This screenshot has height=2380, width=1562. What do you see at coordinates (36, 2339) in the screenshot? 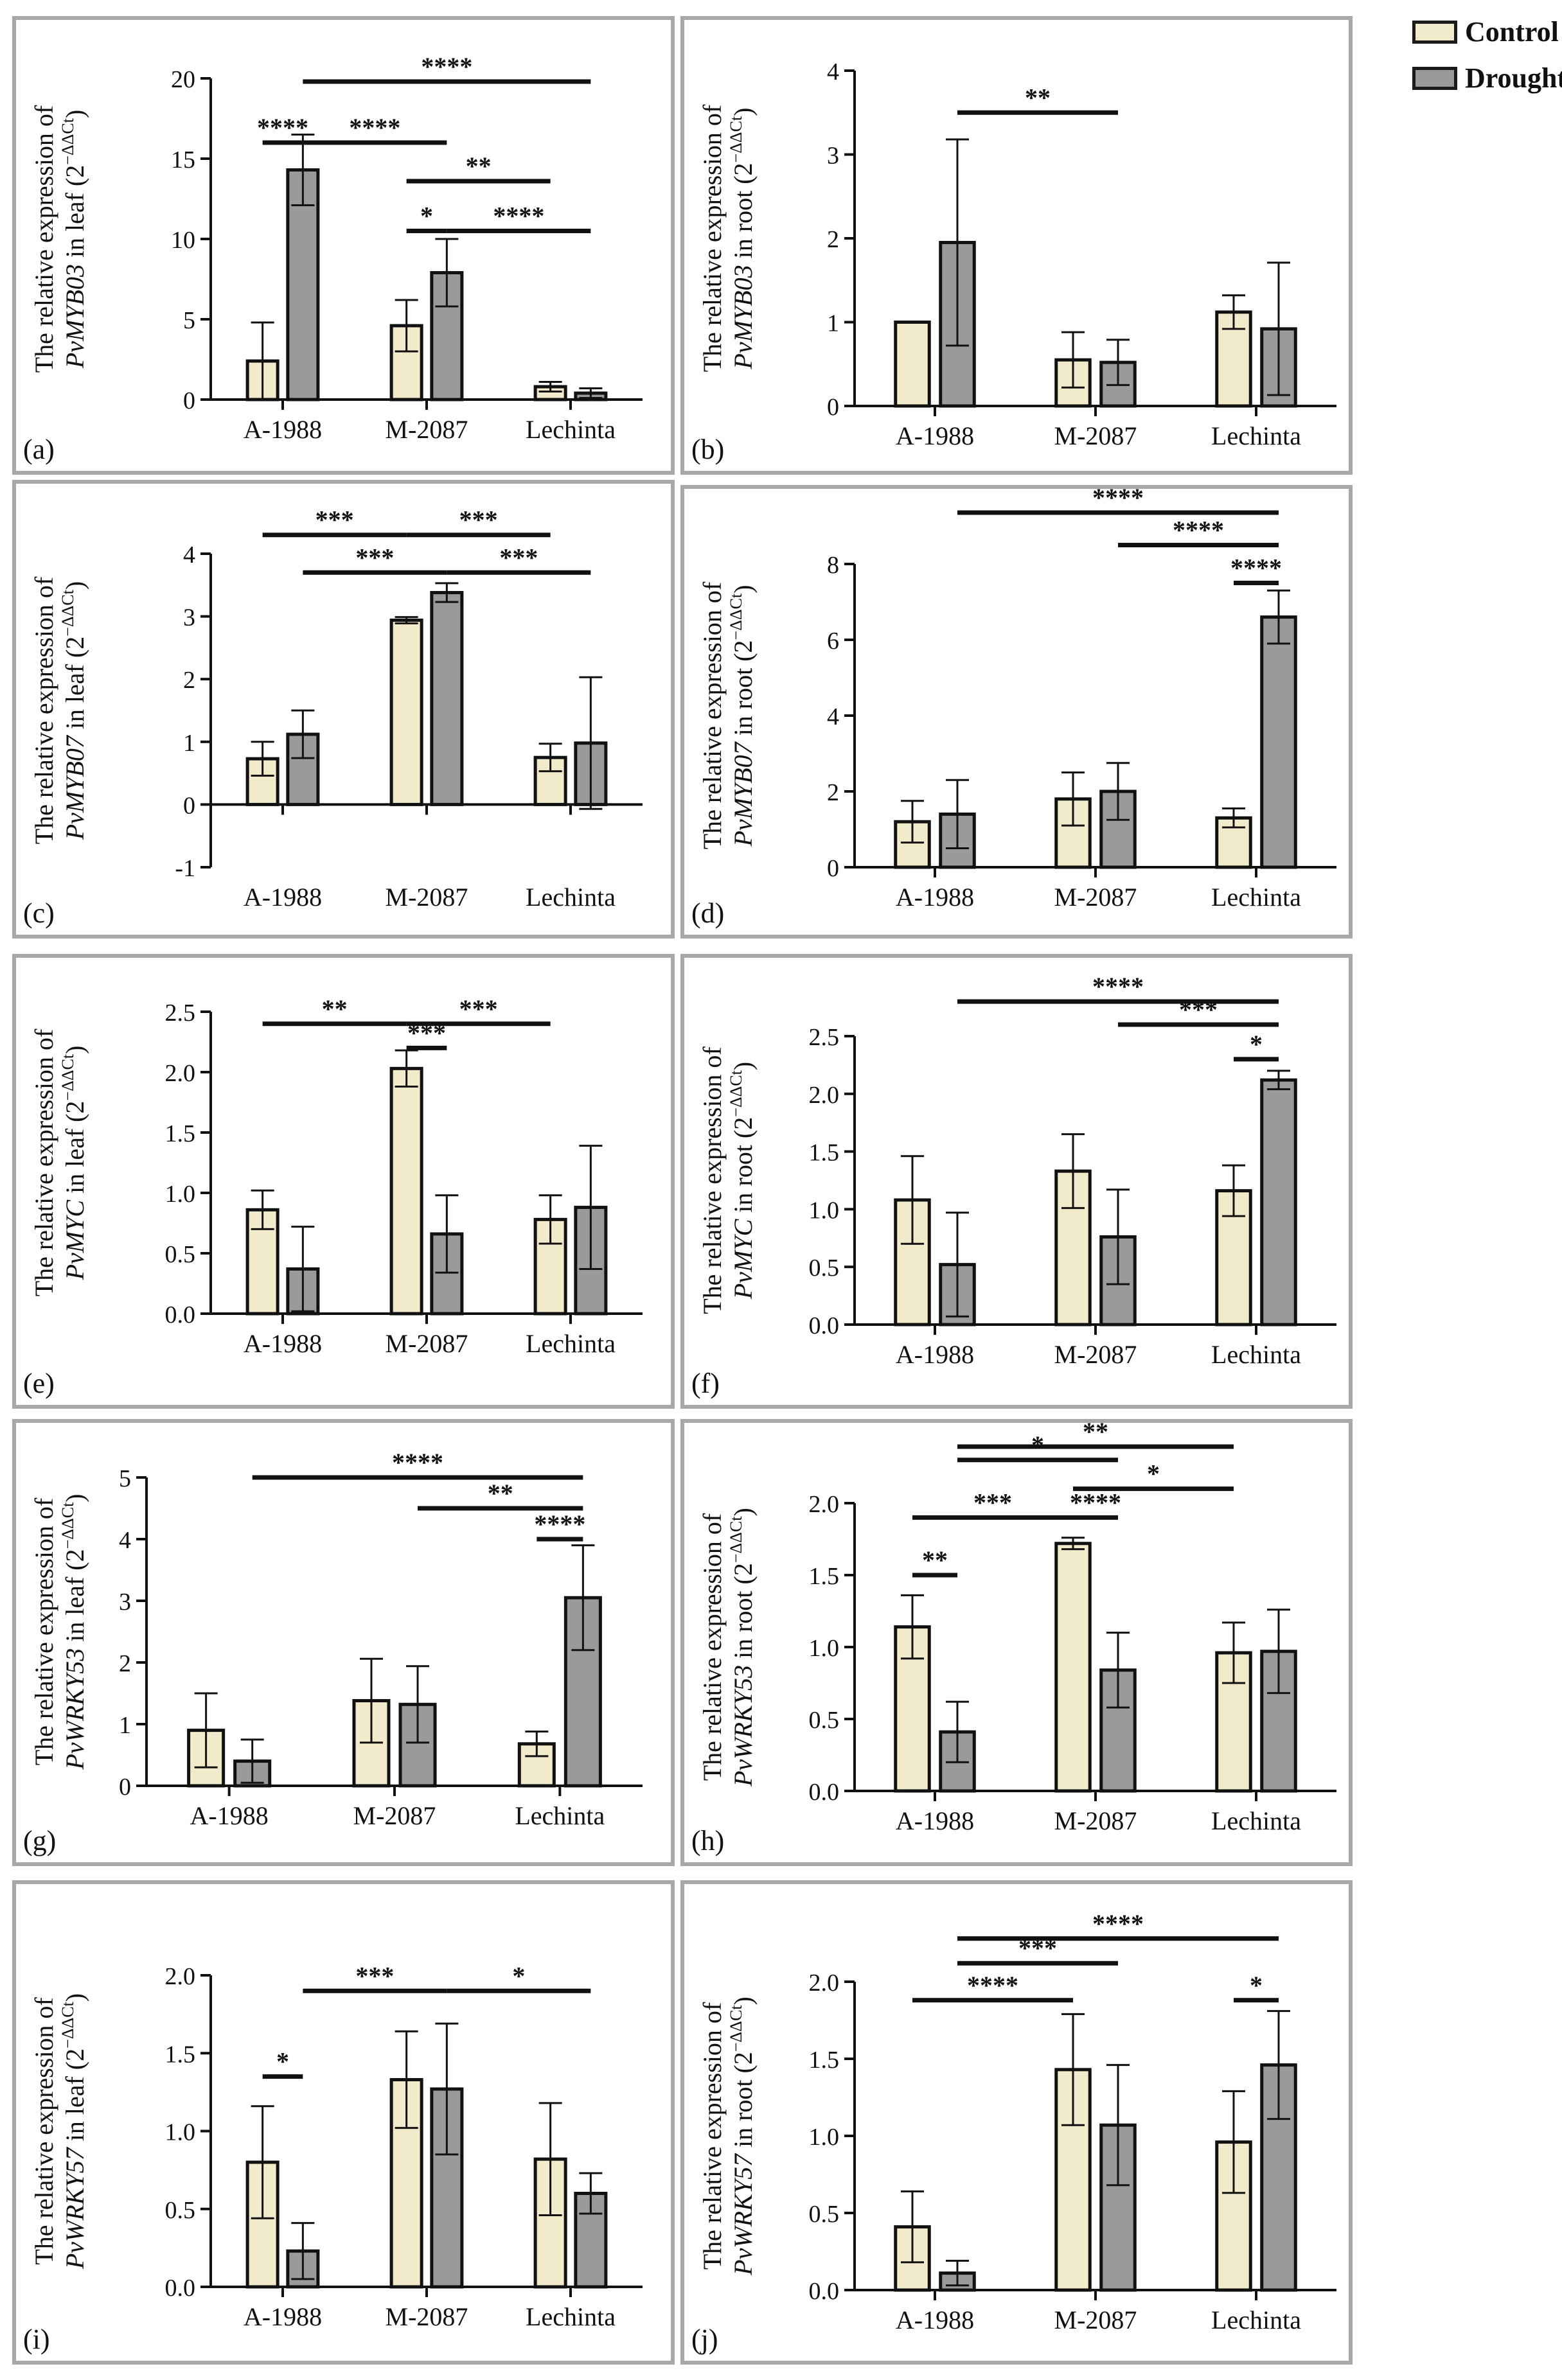
I see `panel-letter: (i)` at bounding box center [36, 2339].